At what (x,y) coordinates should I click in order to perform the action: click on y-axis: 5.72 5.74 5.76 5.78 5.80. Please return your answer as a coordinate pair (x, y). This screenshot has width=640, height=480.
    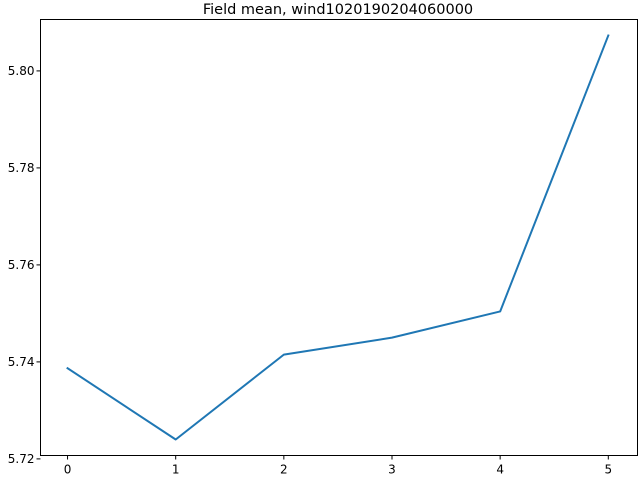
    Looking at the image, I should click on (24, 265).